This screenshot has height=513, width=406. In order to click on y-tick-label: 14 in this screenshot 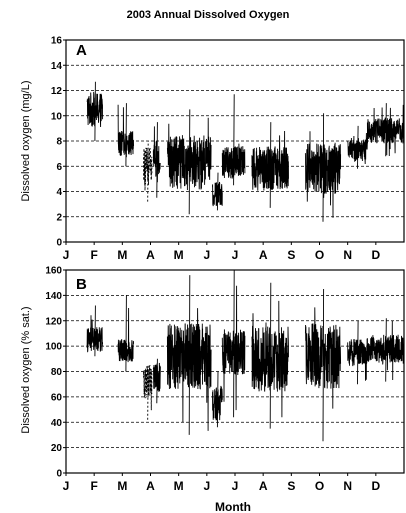, I will do `click(57, 66)`.